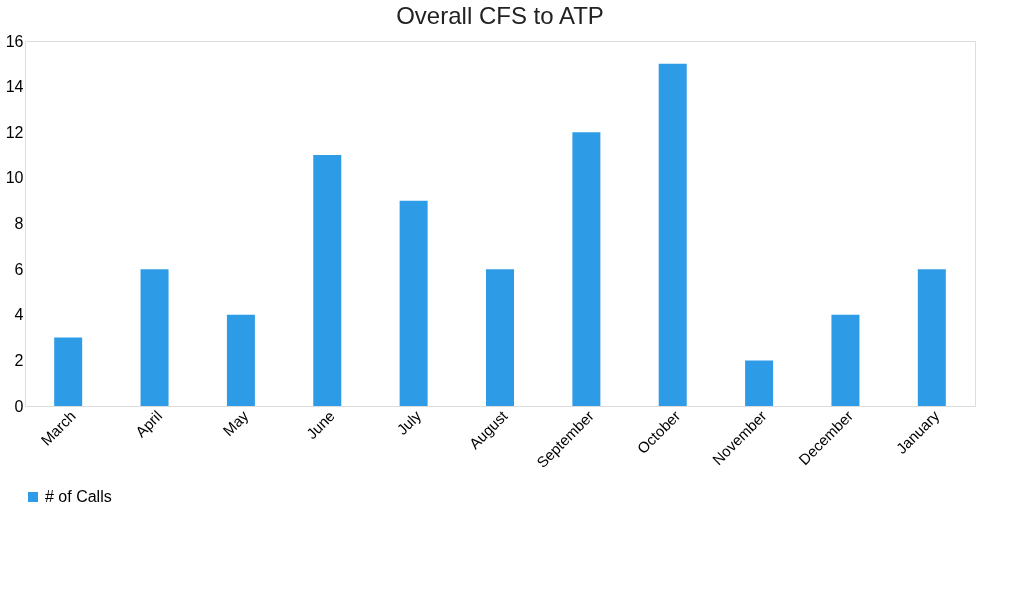 Image resolution: width=1018 pixels, height=599 pixels. I want to click on legend-label: # of Calls, so click(78, 496).